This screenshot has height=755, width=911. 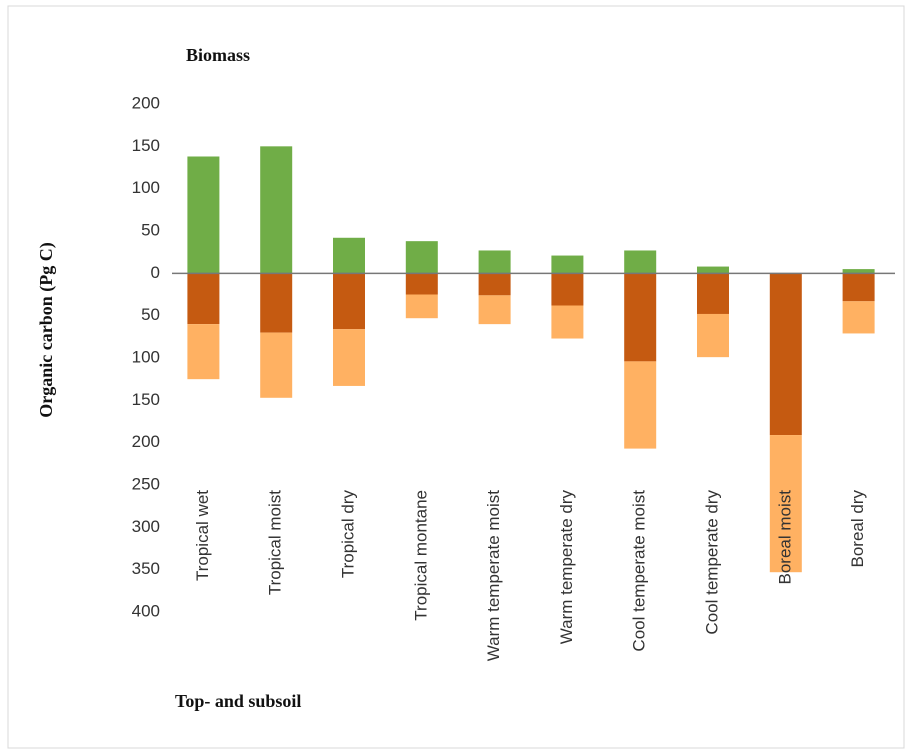 I want to click on y-tick-label: 0, so click(x=155, y=272).